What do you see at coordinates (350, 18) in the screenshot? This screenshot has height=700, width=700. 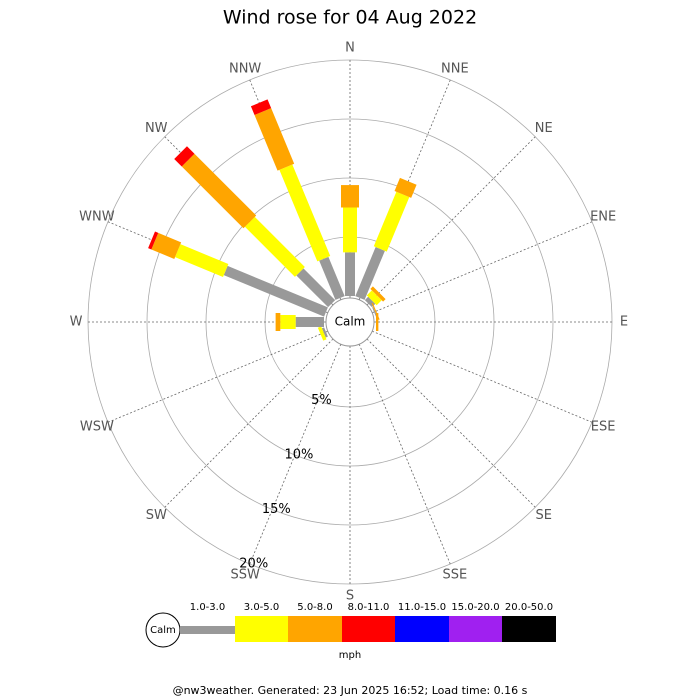 I see `chart-title: Wind rose for 04 Aug 2022` at bounding box center [350, 18].